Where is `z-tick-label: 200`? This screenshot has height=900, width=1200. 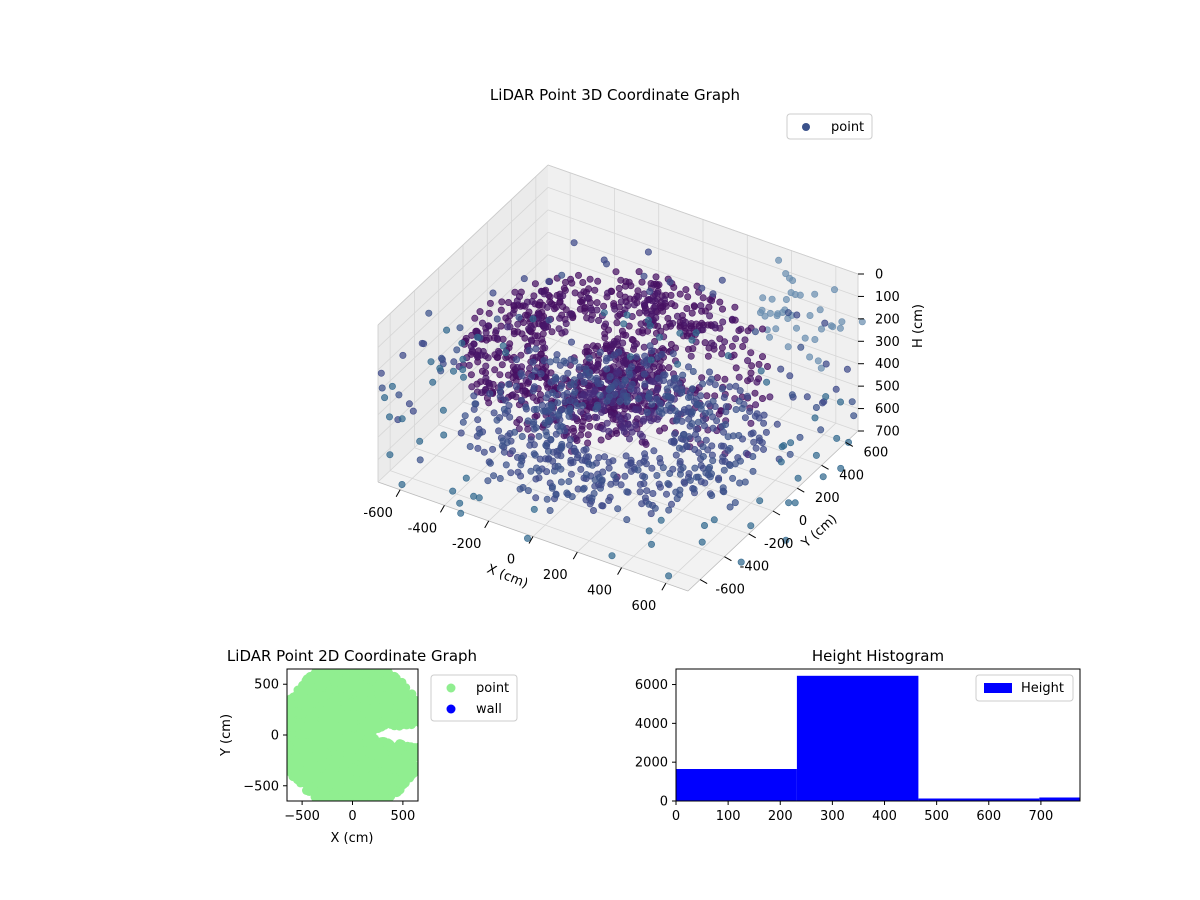
z-tick-label: 200 is located at coordinates (887, 319).